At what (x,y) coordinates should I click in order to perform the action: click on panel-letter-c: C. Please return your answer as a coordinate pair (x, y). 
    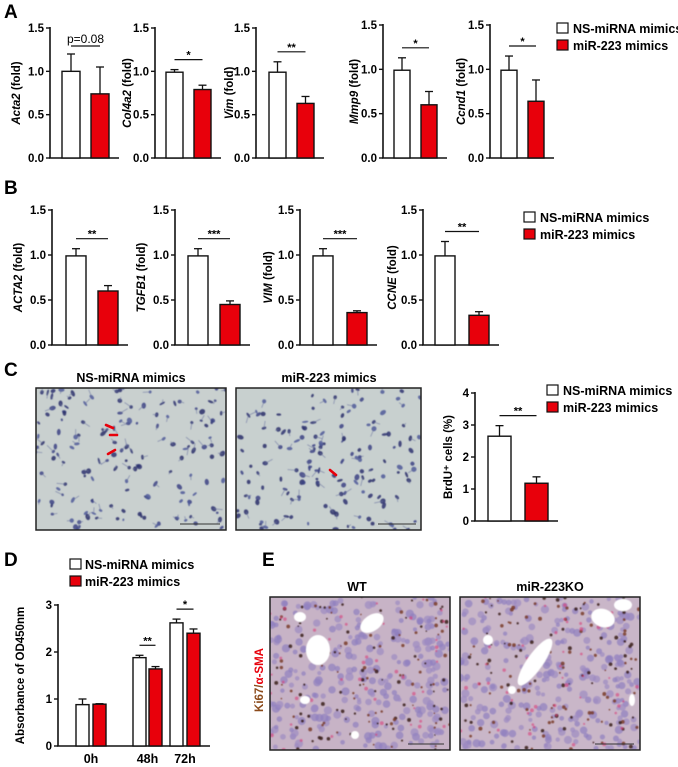
    Looking at the image, I should click on (11, 370).